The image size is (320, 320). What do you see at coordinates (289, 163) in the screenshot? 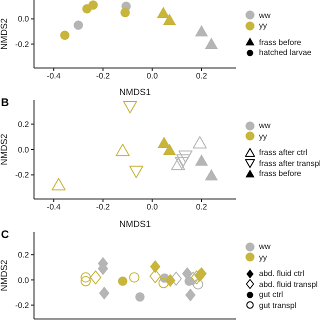
I see `text: frass after transpl` at bounding box center [289, 163].